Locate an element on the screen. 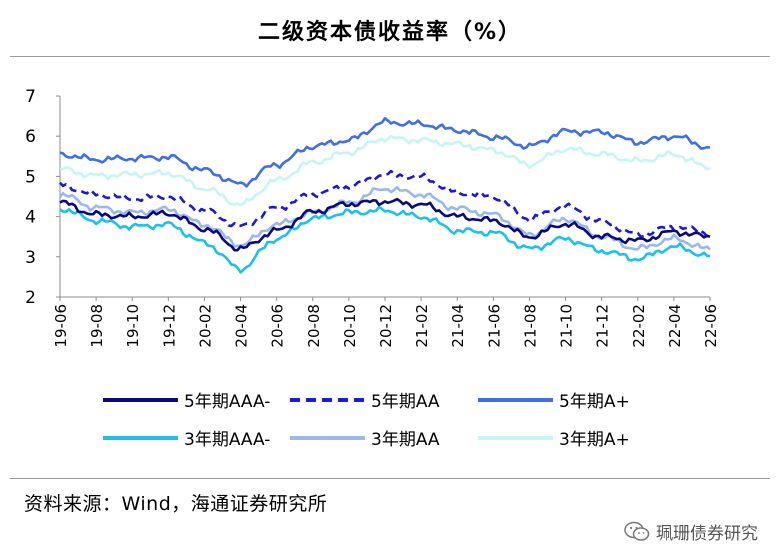  legend-label-4: 3年期AA is located at coordinates (405, 440).